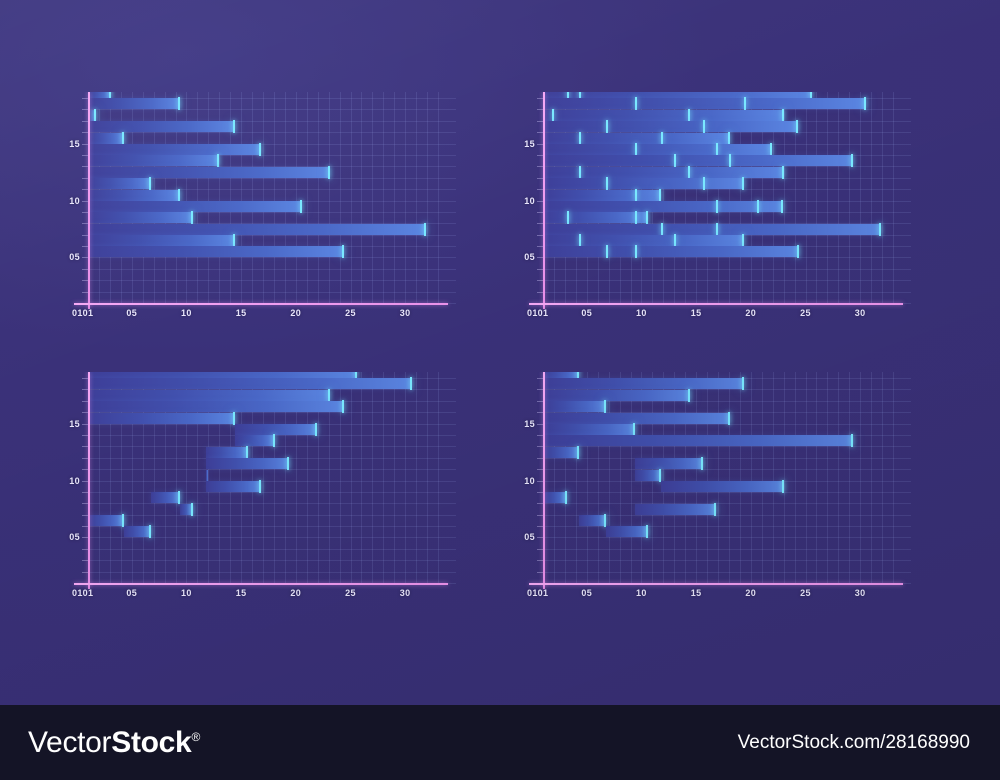 Image resolution: width=1000 pixels, height=780 pixels. Describe the element at coordinates (241, 313) in the screenshot. I see `x-axis-tick-label: 15` at that location.